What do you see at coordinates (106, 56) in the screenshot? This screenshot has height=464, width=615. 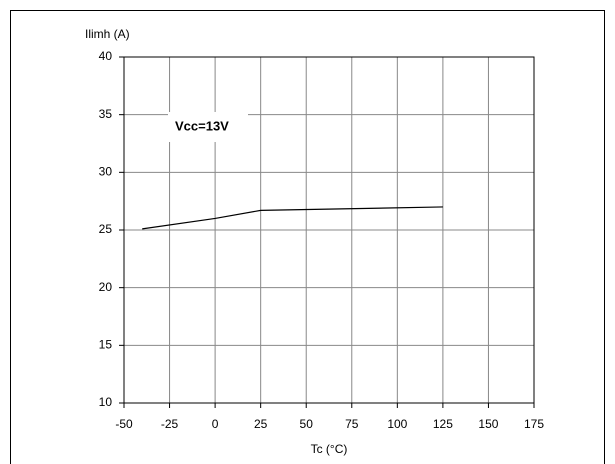 I see `y-tick-label: 40` at bounding box center [106, 56].